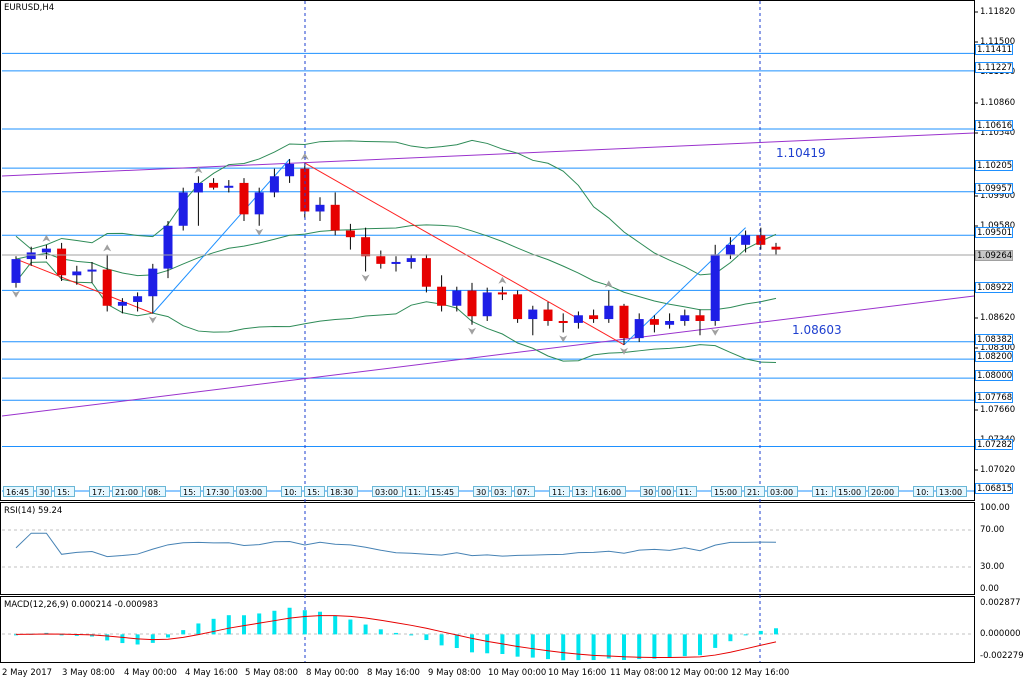 This screenshot has width=1024, height=683. What do you see at coordinates (994, 188) in the screenshot?
I see `level-tag: 1.09957` at bounding box center [994, 188].